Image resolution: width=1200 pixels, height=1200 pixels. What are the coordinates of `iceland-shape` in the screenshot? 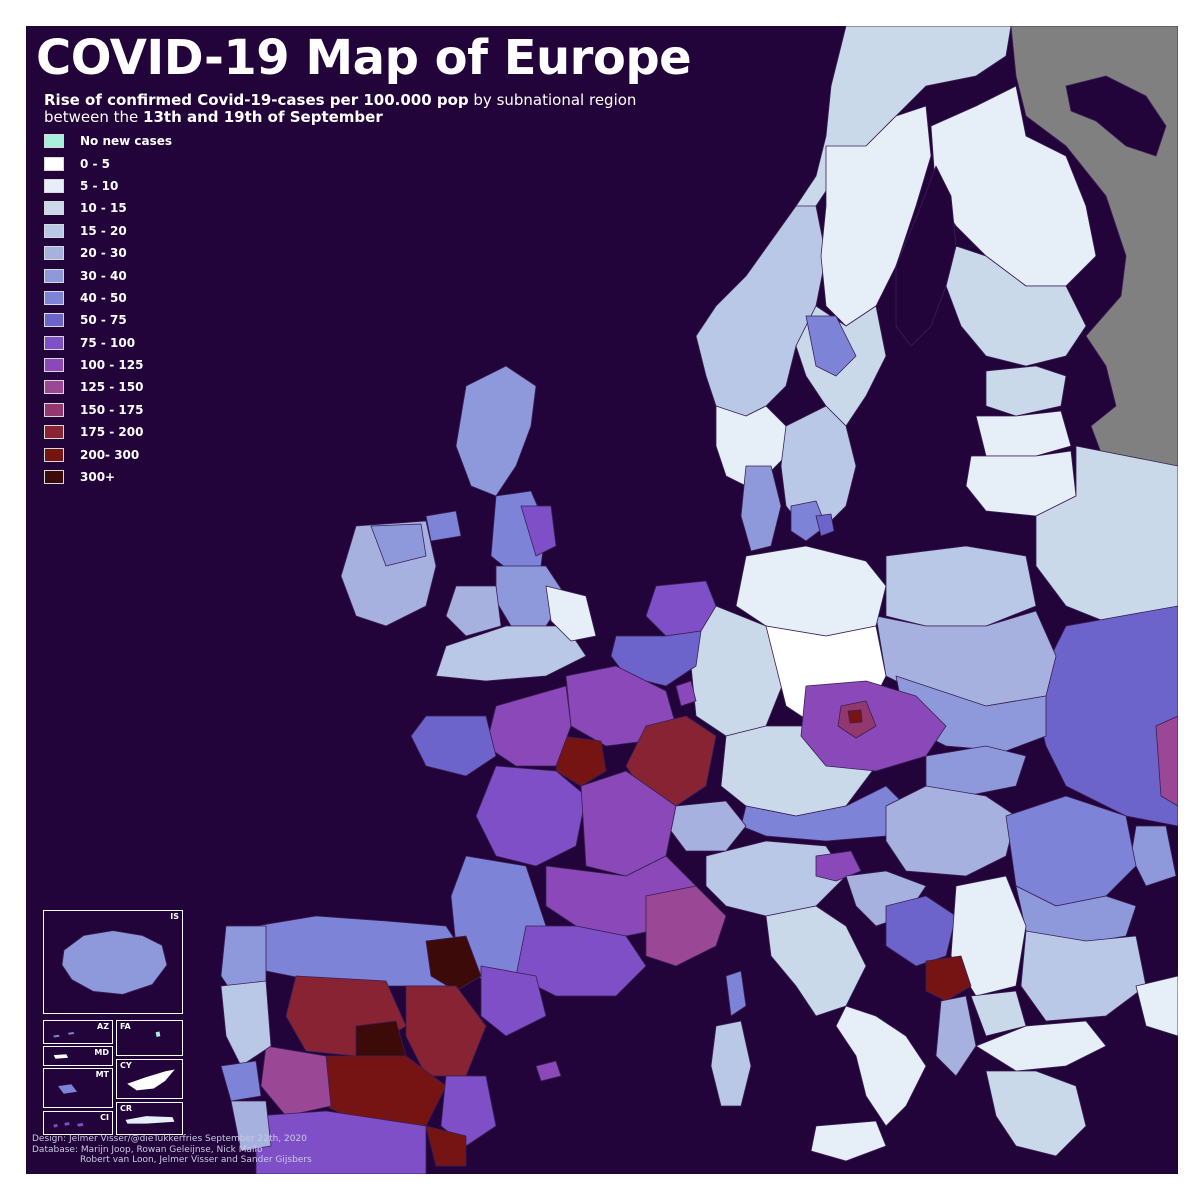 It's located at (114, 962).